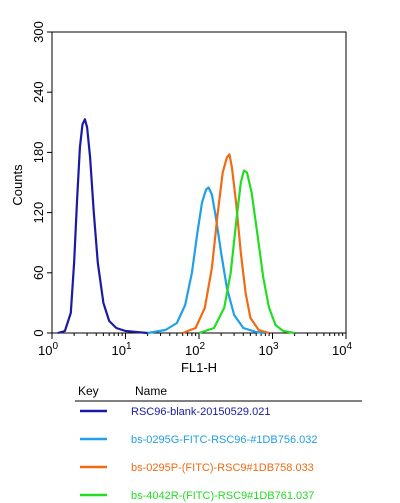  Describe the element at coordinates (38, 153) in the screenshot. I see `y-tick-label: 180` at that location.